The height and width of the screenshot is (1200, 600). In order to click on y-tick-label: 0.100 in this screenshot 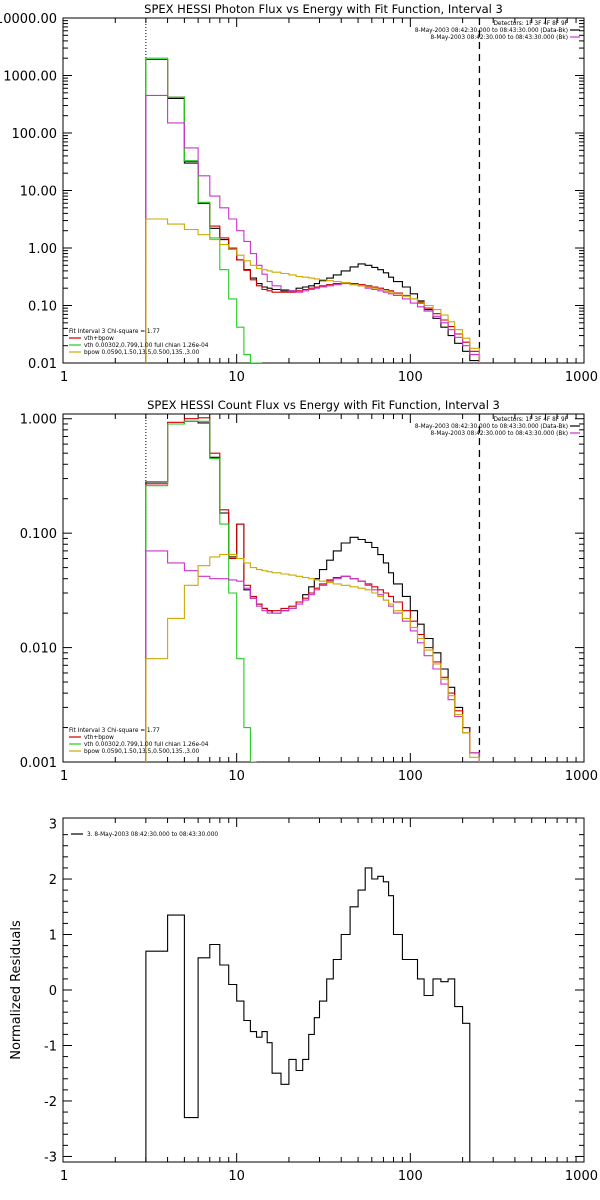, I will do `click(38, 534)`.